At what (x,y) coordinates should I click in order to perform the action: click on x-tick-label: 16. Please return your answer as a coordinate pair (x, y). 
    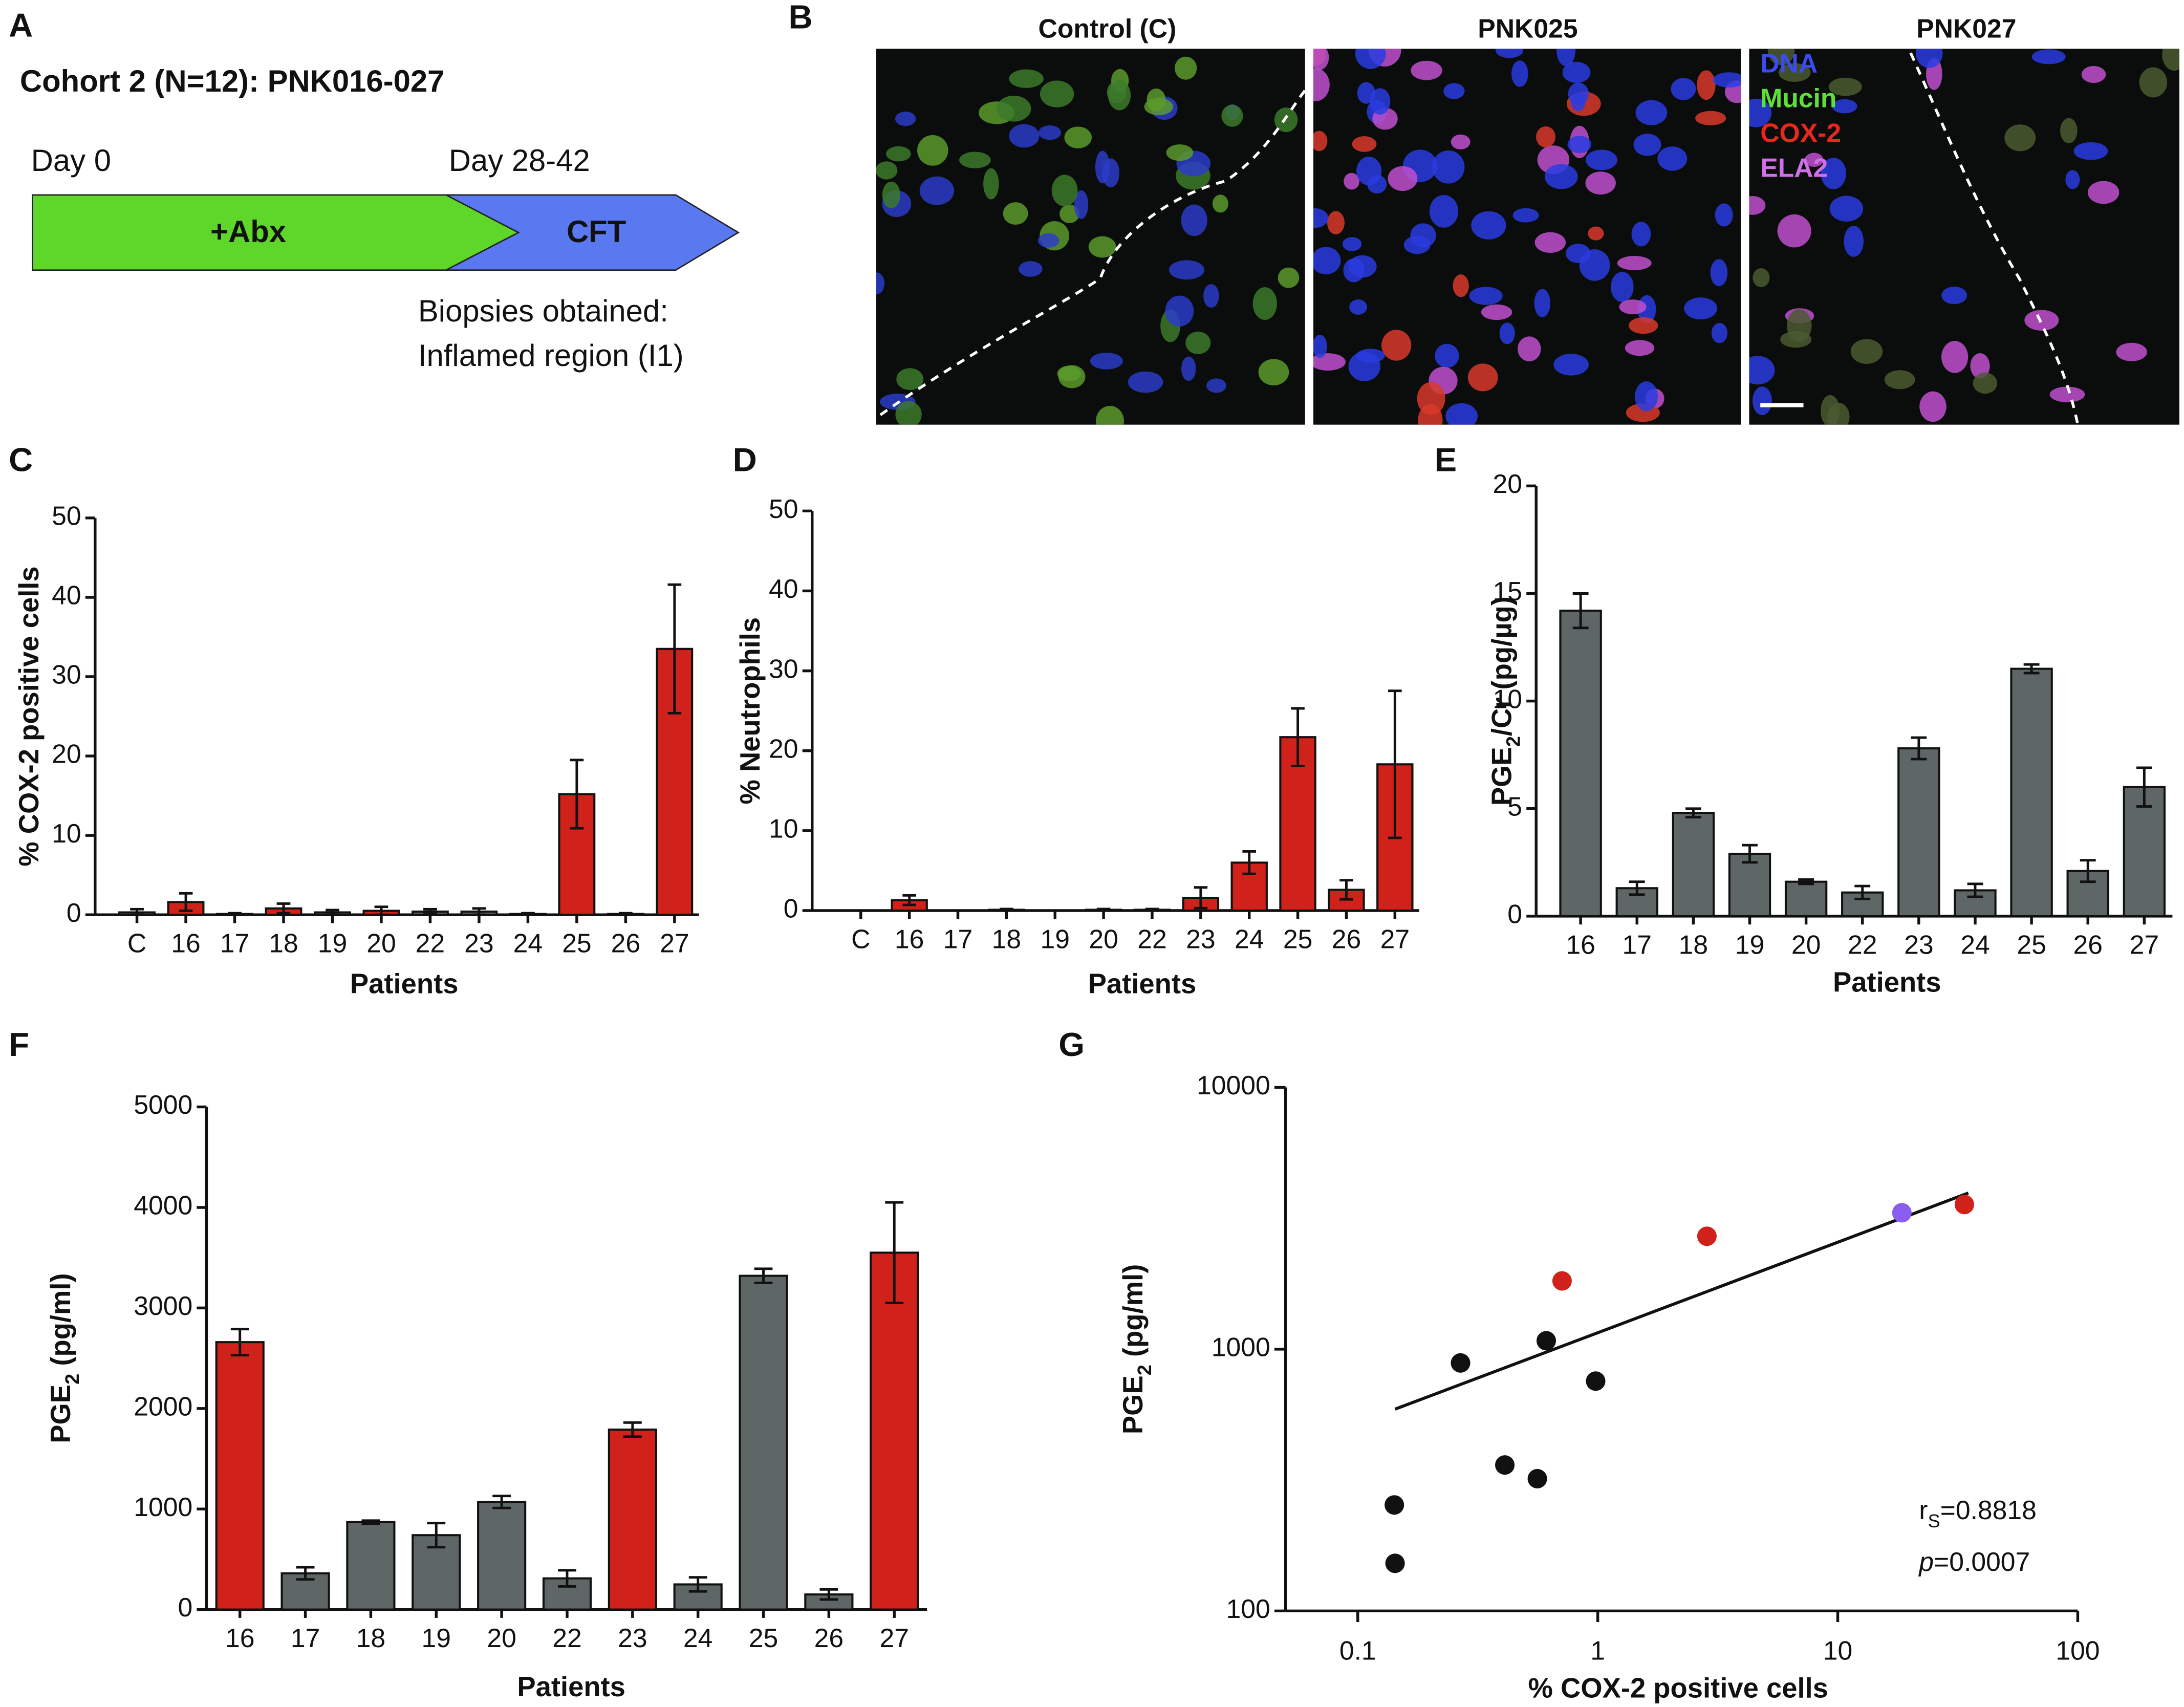
    Looking at the image, I should click on (239, 1638).